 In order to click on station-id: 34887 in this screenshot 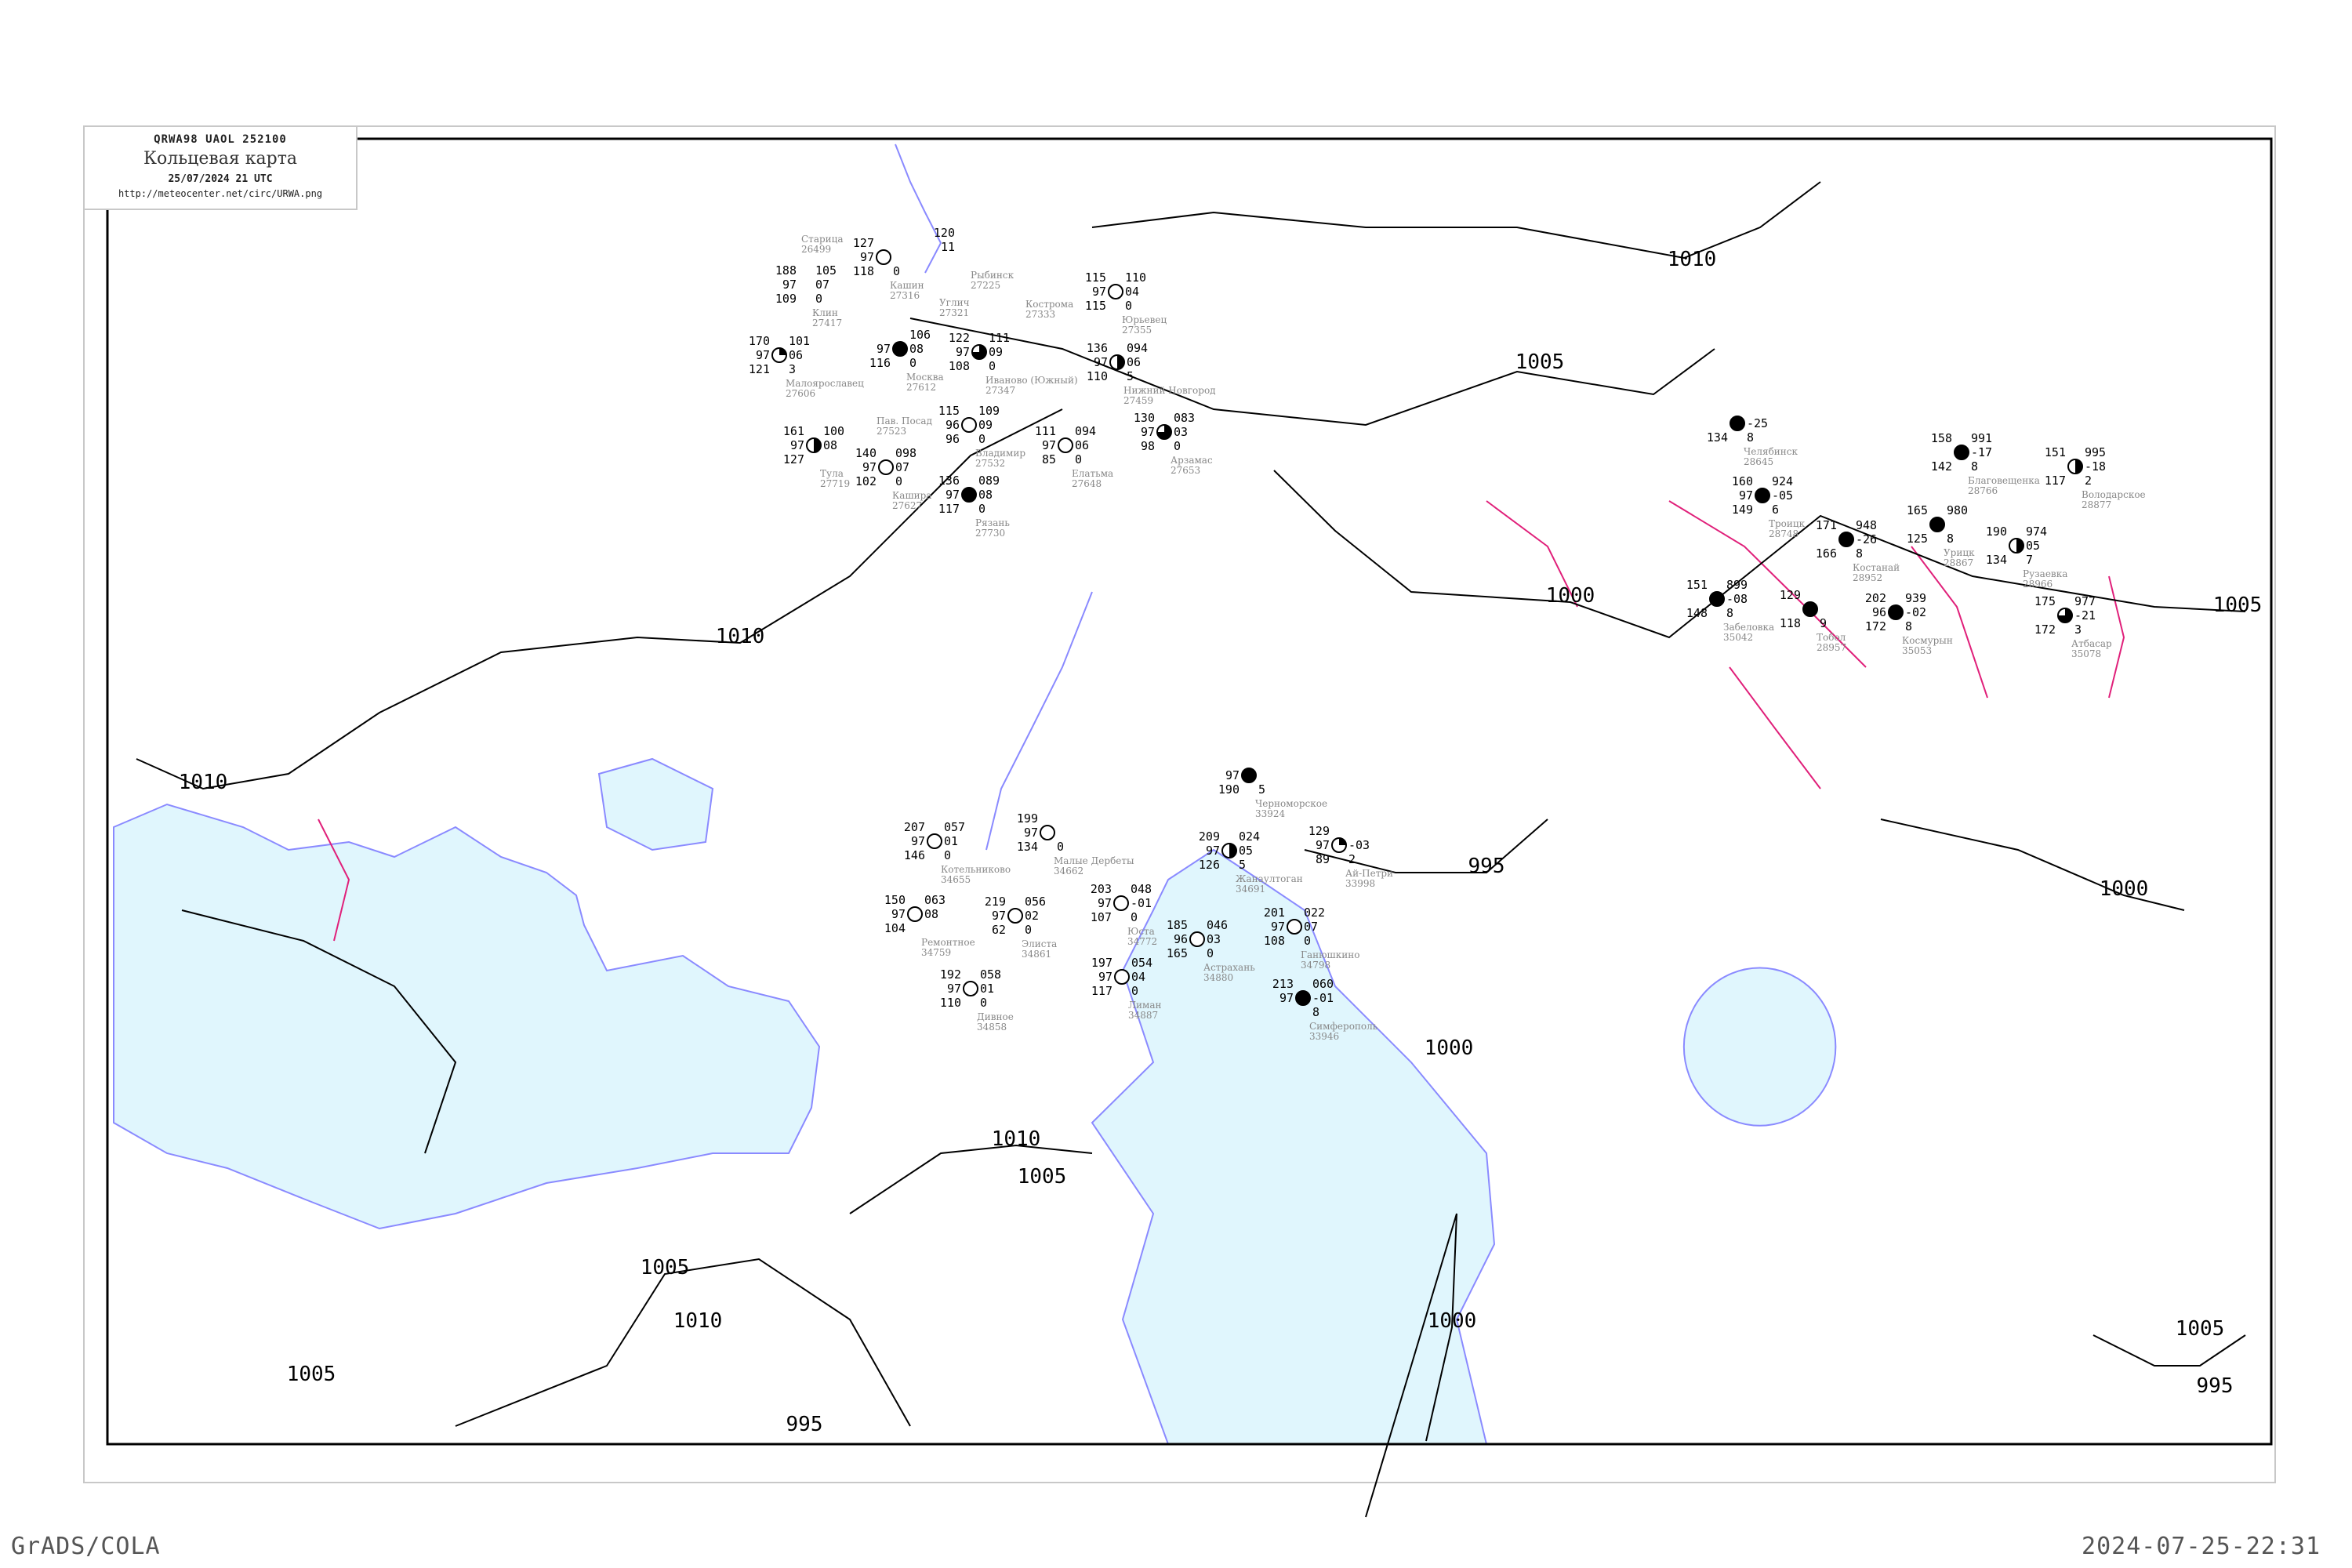, I will do `click(1143, 1015)`.